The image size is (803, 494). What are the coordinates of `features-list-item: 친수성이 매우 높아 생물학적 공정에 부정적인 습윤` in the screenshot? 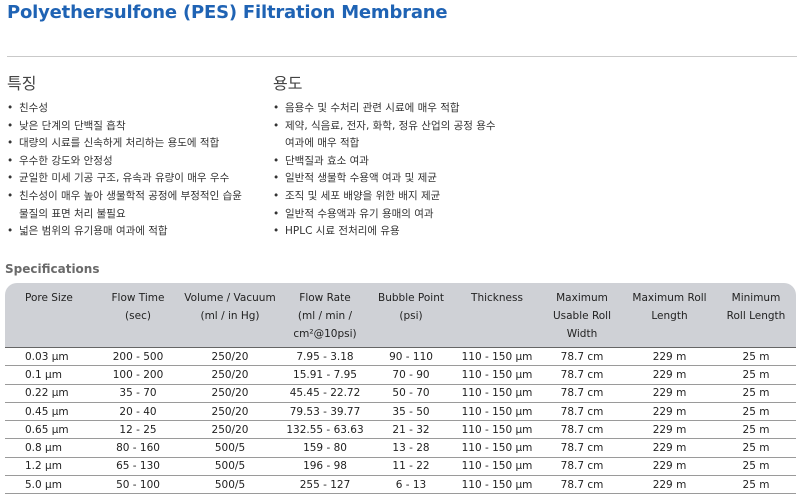 It's located at (138, 197).